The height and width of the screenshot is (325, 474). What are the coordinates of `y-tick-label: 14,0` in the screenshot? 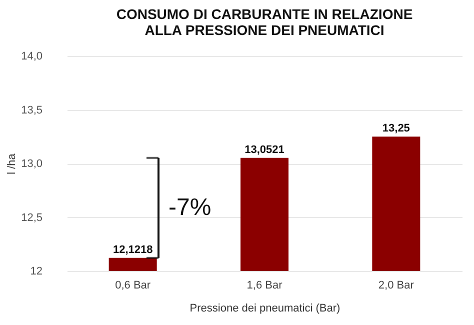 It's located at (31, 56).